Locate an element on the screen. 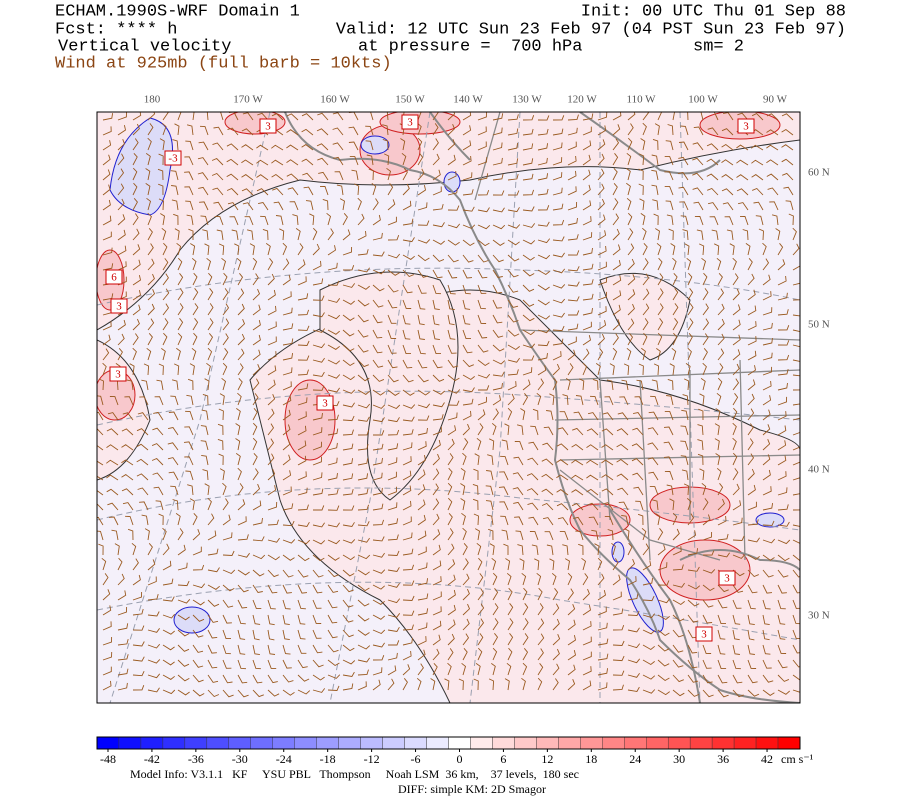  colorbar-tick-label: 0 is located at coordinates (459, 759).